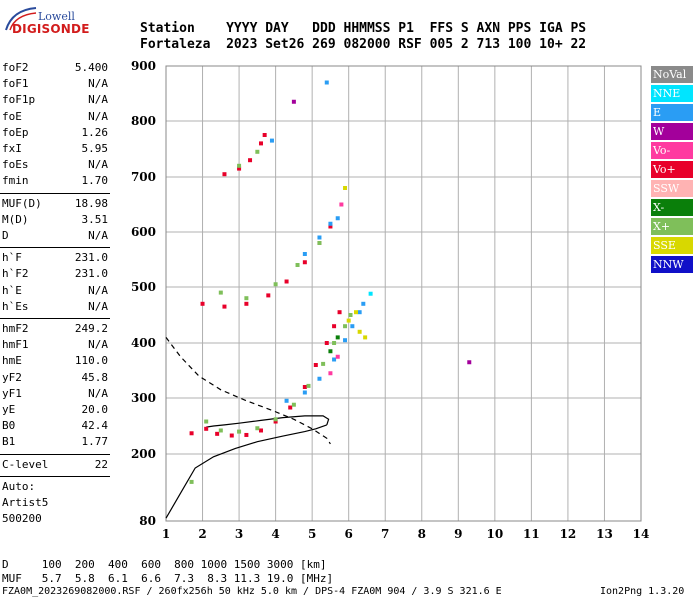 This screenshot has width=700, height=600. I want to click on x-tick-label: 10, so click(494, 534).